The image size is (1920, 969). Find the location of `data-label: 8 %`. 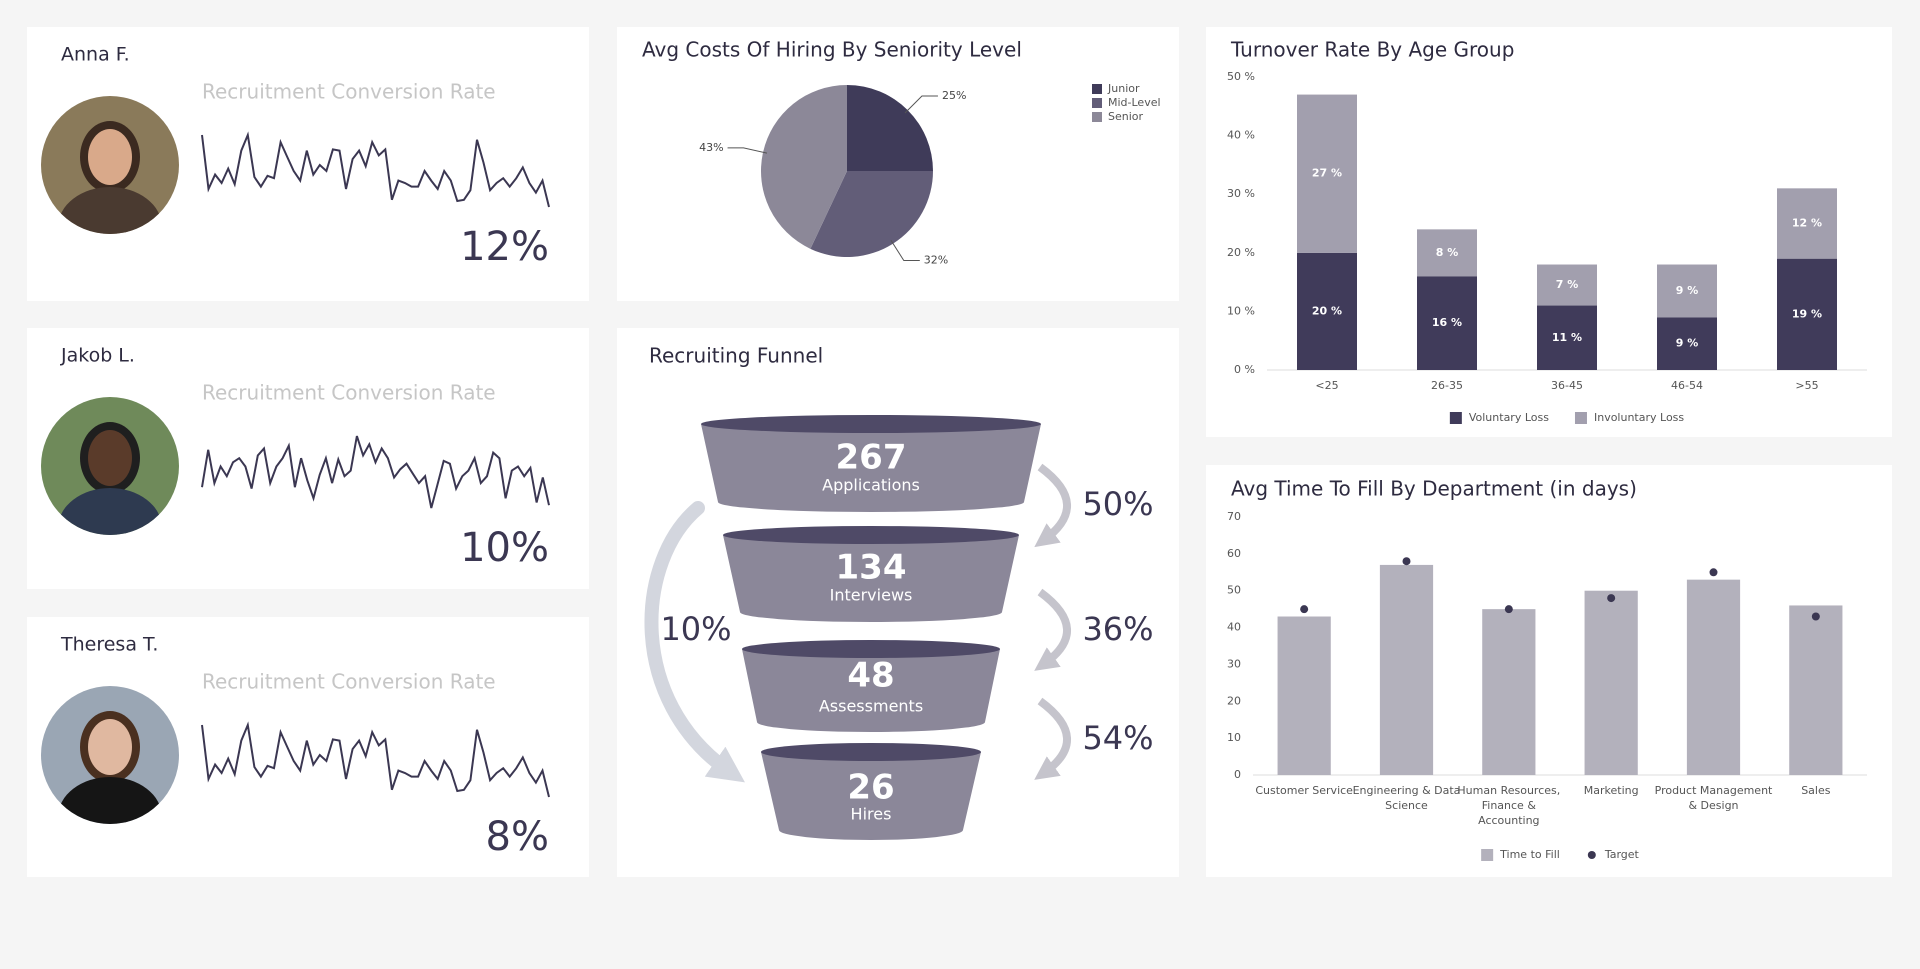

data-label: 8 % is located at coordinates (1447, 252).